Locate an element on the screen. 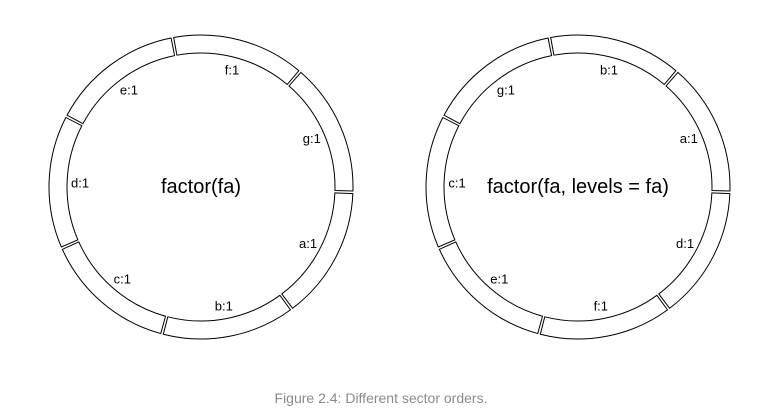 The image size is (762, 420). diagram-center-title: factor(fa, levels = fa) is located at coordinates (578, 187).